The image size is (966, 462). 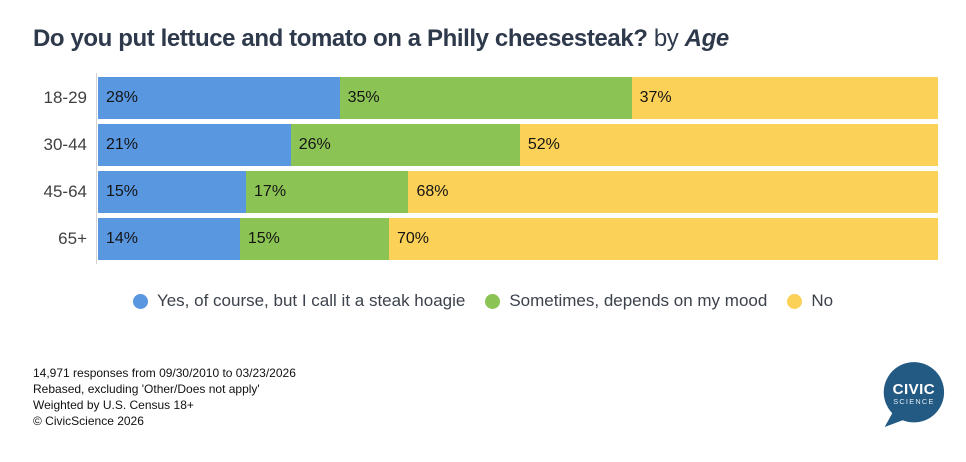 I want to click on bar-segment: 37%, so click(x=784, y=98).